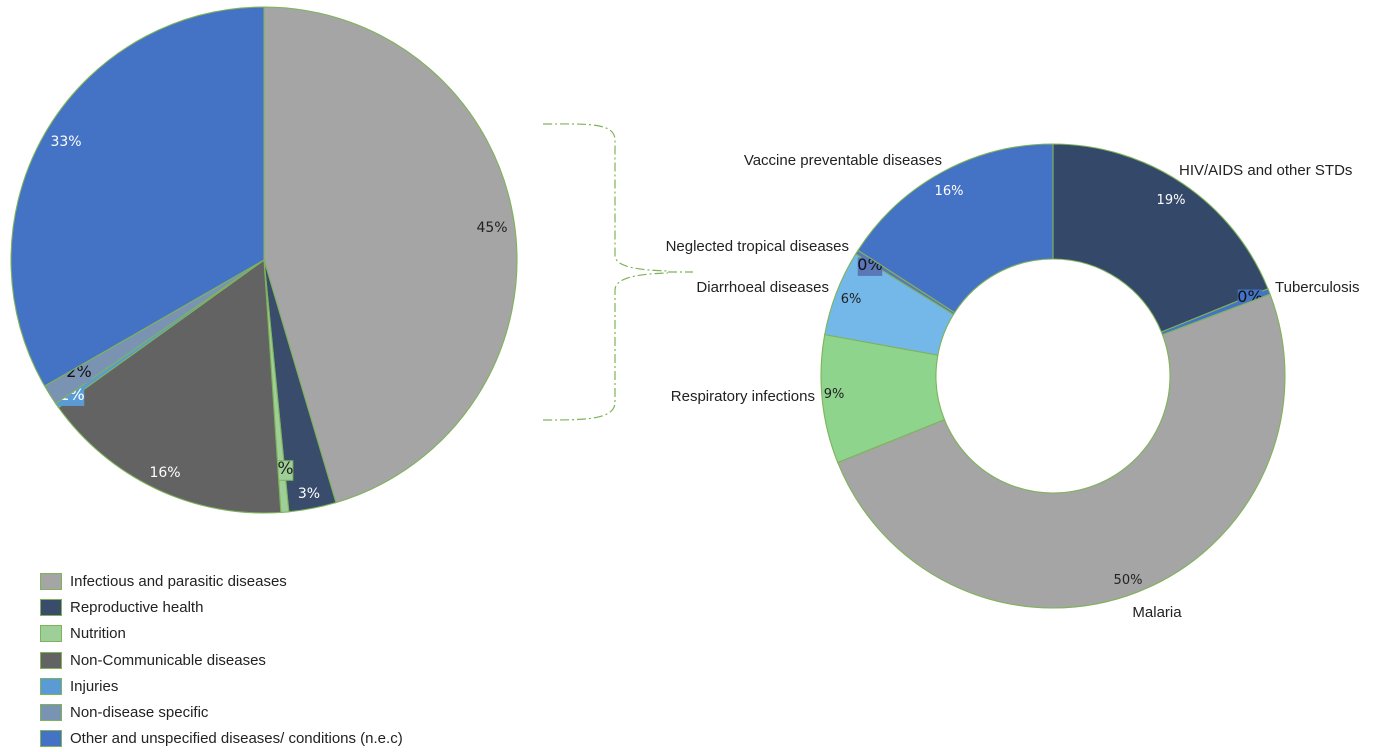  What do you see at coordinates (1061, 451) in the screenshot?
I see `slice-malaria` at bounding box center [1061, 451].